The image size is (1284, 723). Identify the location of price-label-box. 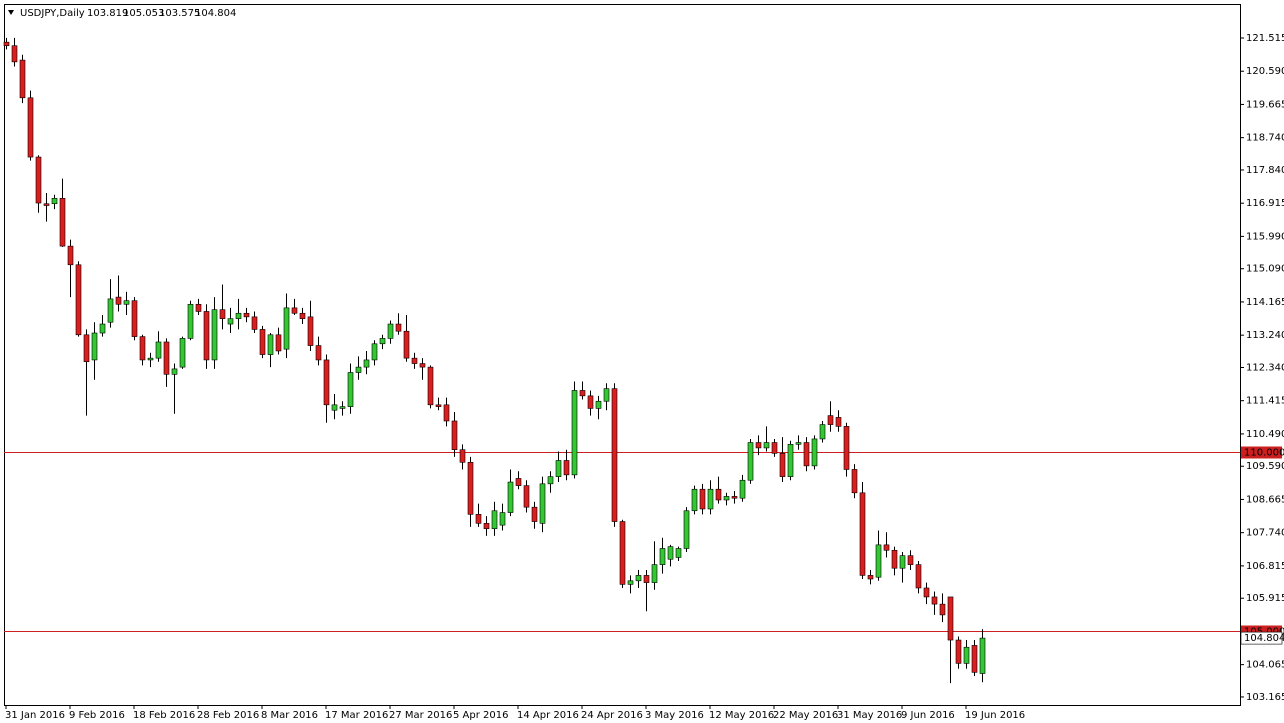
(1261, 452).